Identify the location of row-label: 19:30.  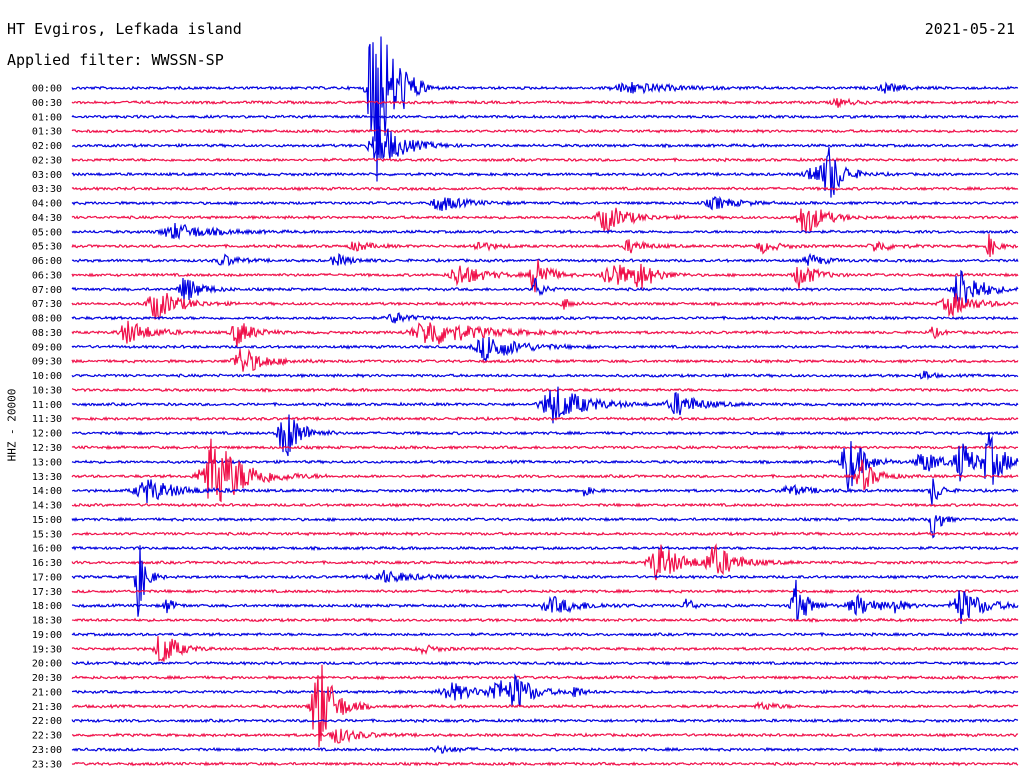
(47, 649).